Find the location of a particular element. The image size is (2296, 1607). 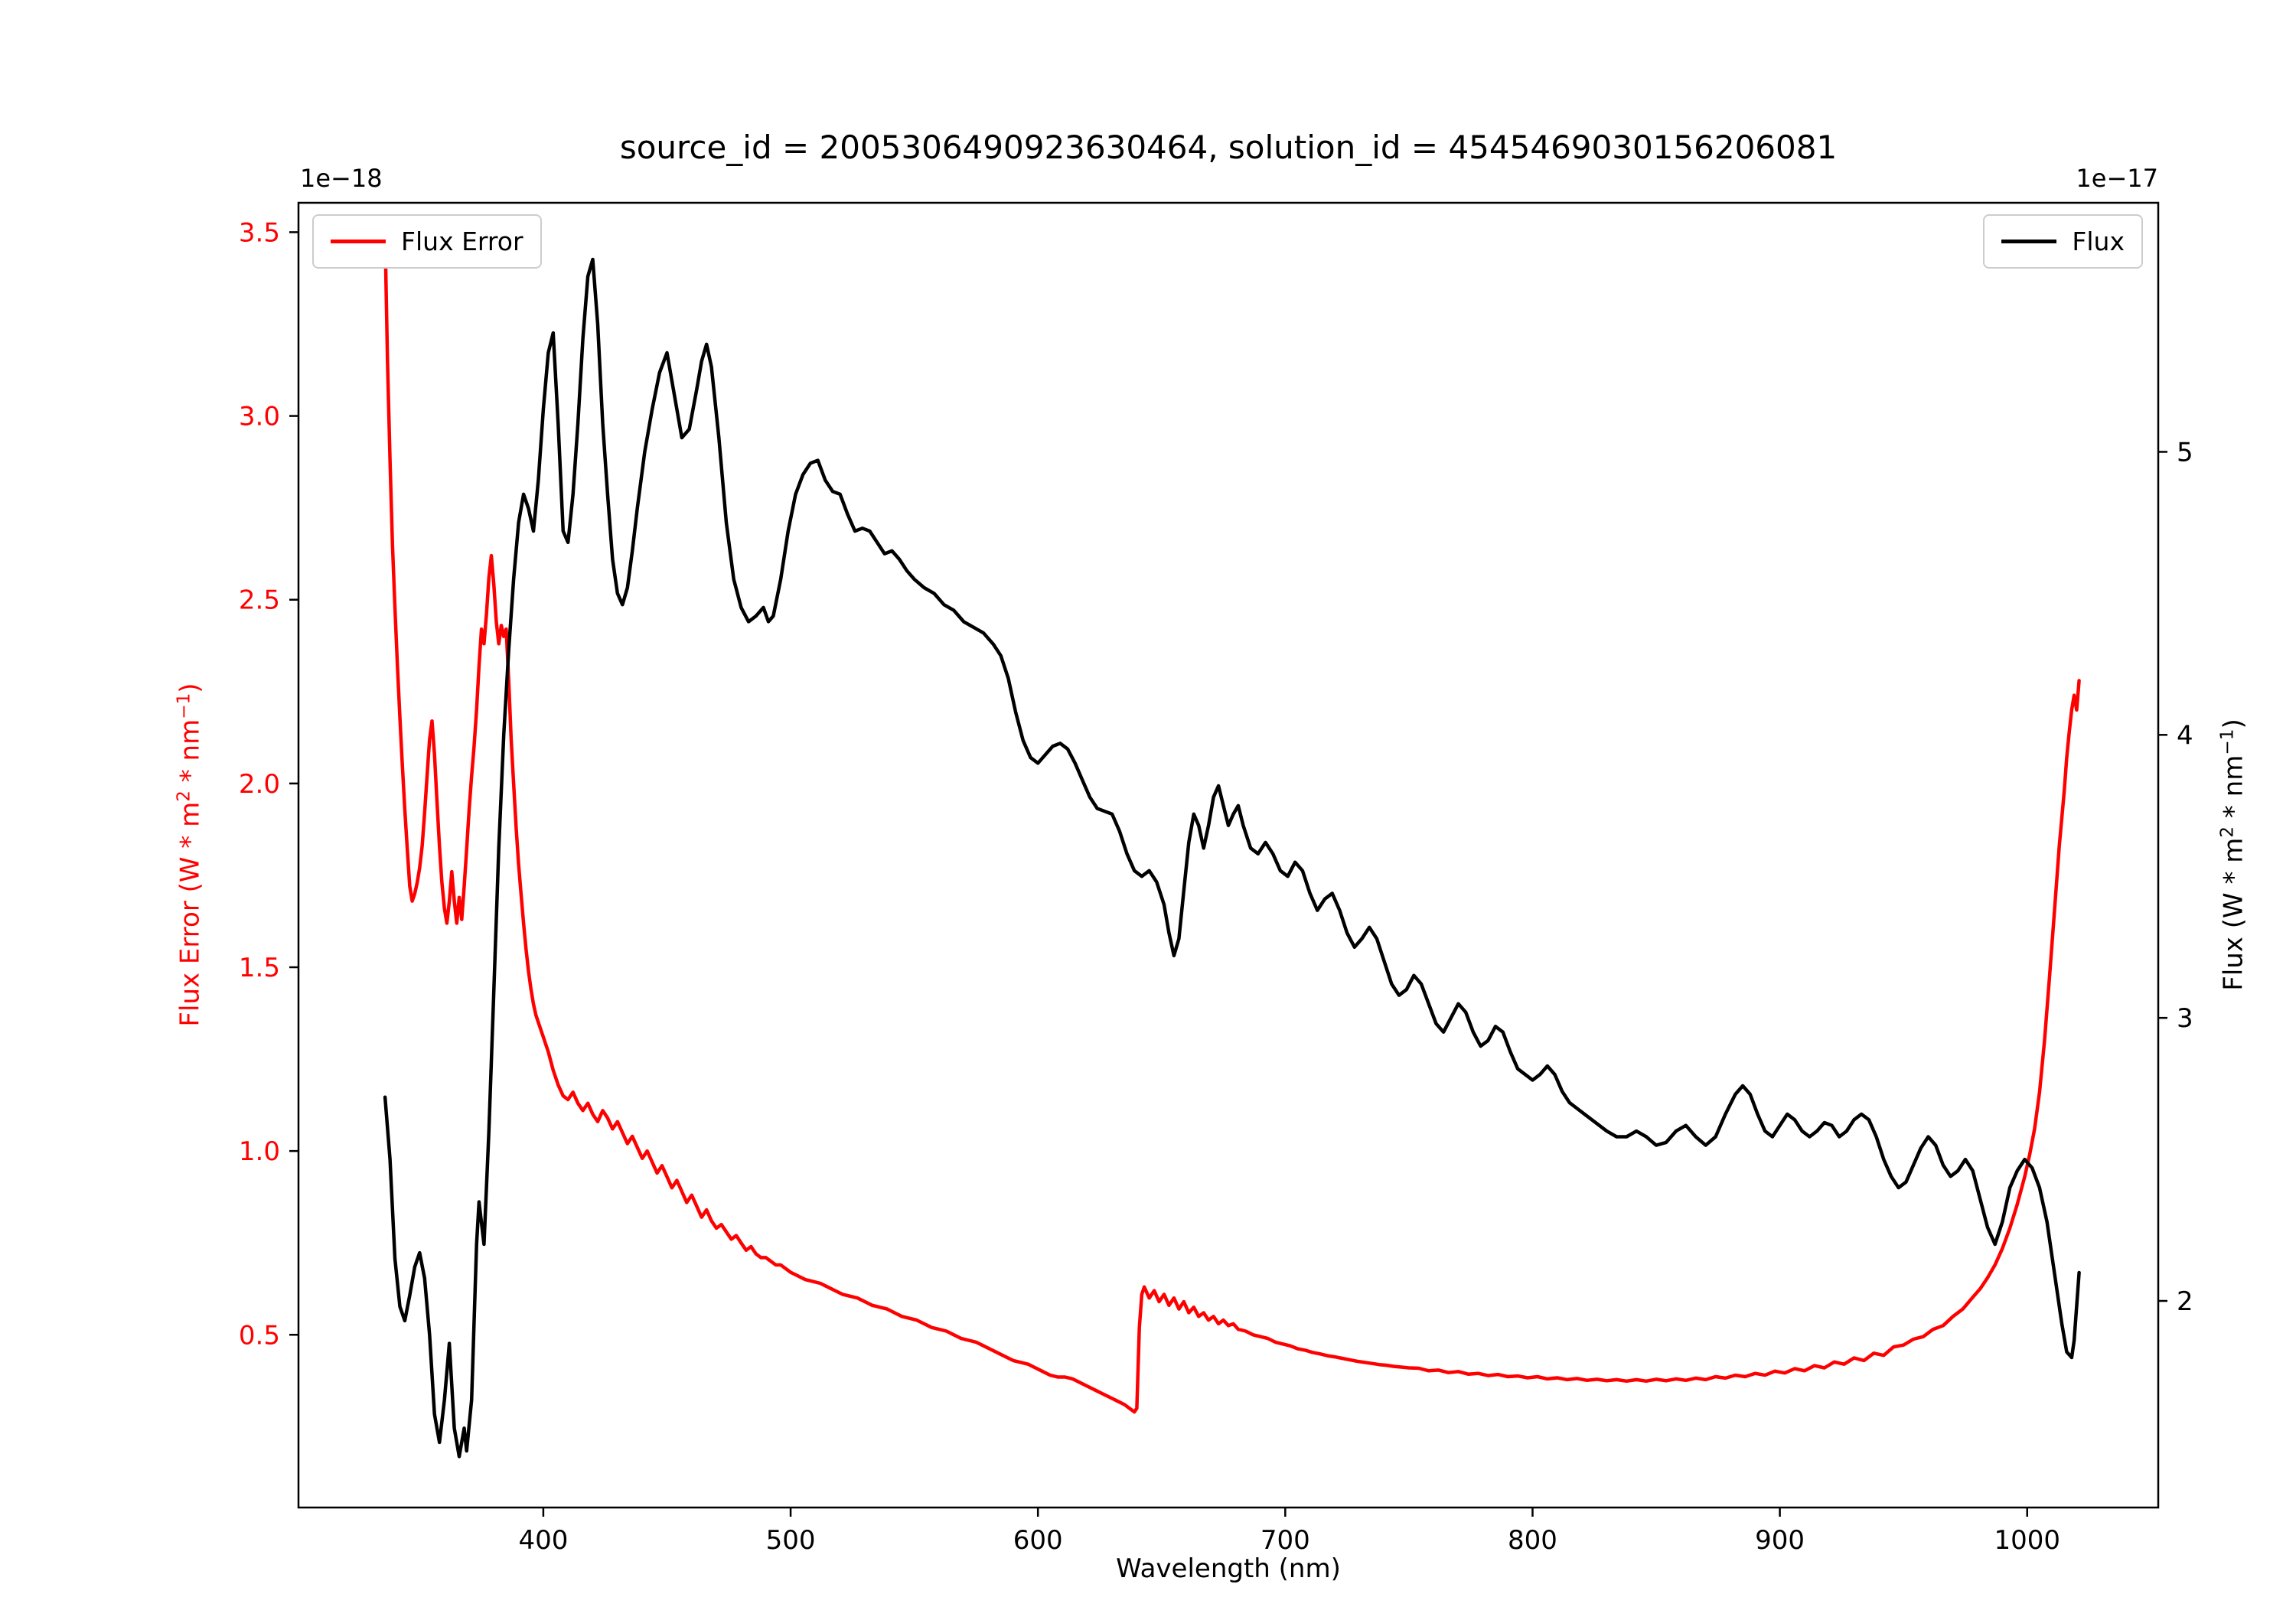

y-axis-label-left-text: Flux Error (W * m is located at coordinates (190, 914).